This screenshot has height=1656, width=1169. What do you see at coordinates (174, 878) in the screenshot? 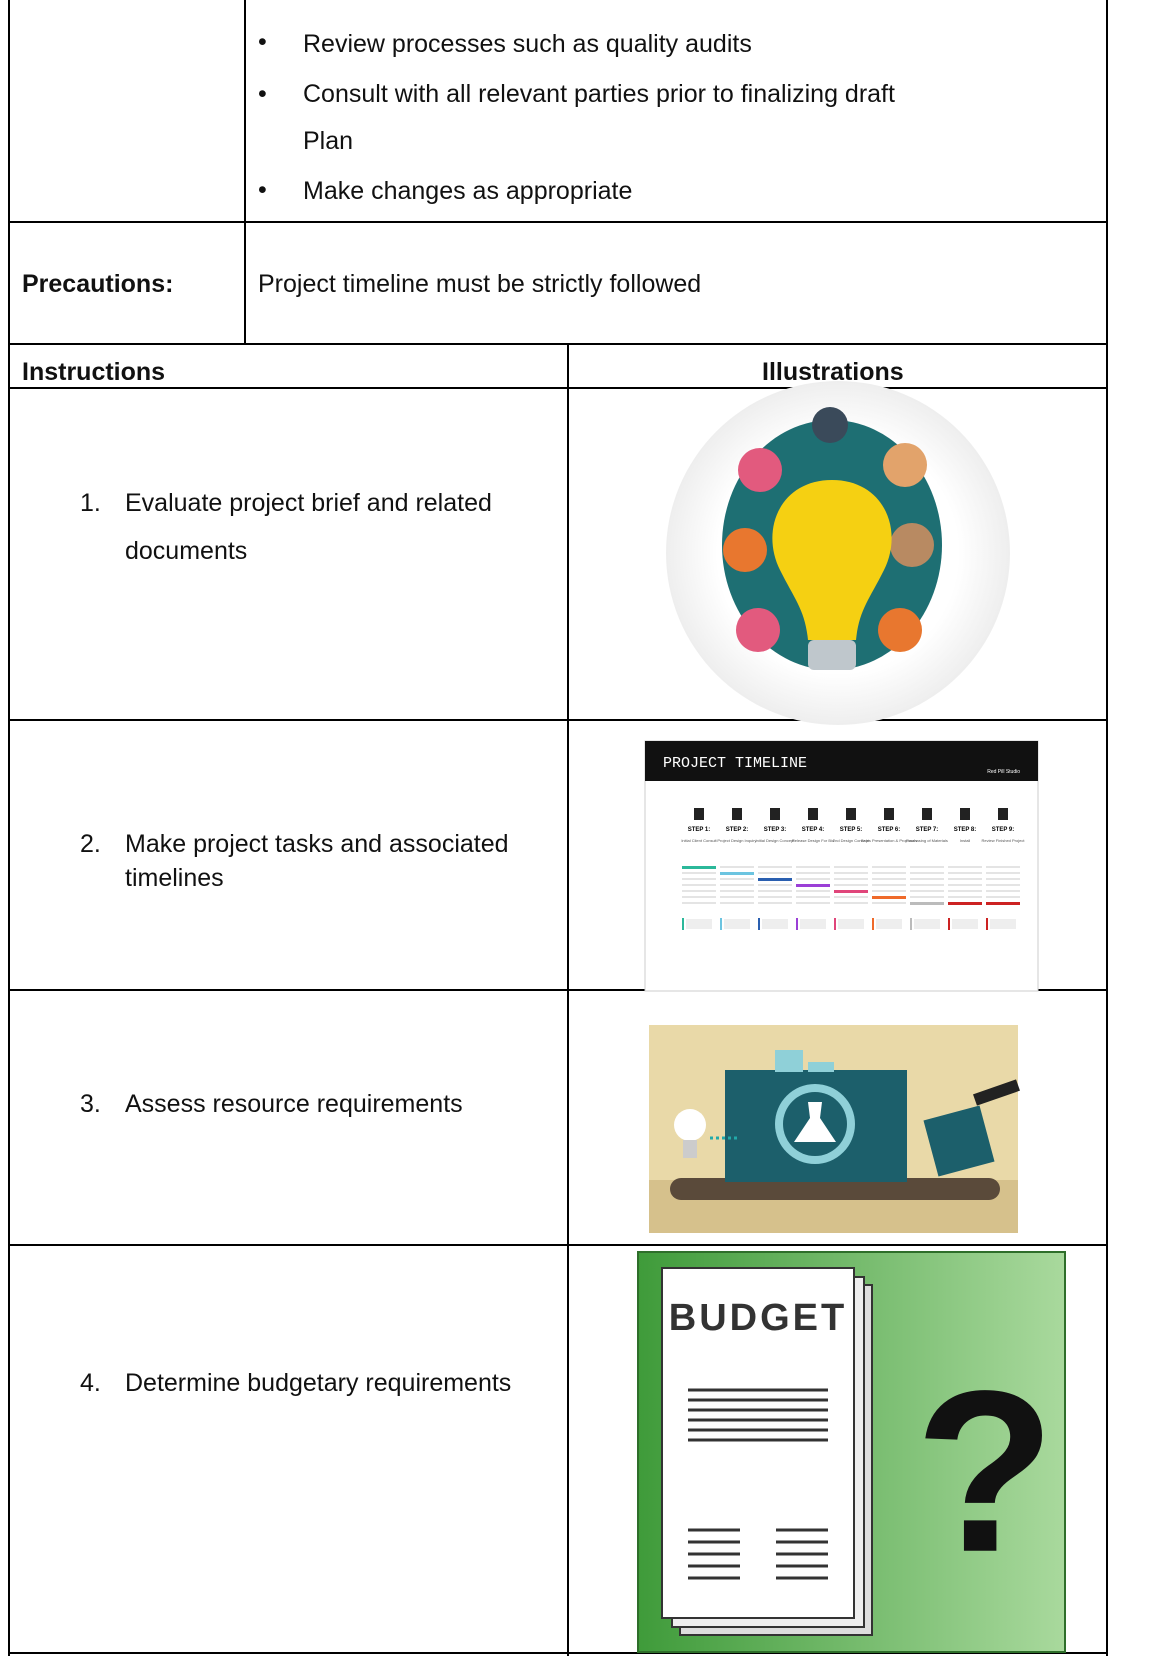
I see `step-text: timelines` at bounding box center [174, 878].